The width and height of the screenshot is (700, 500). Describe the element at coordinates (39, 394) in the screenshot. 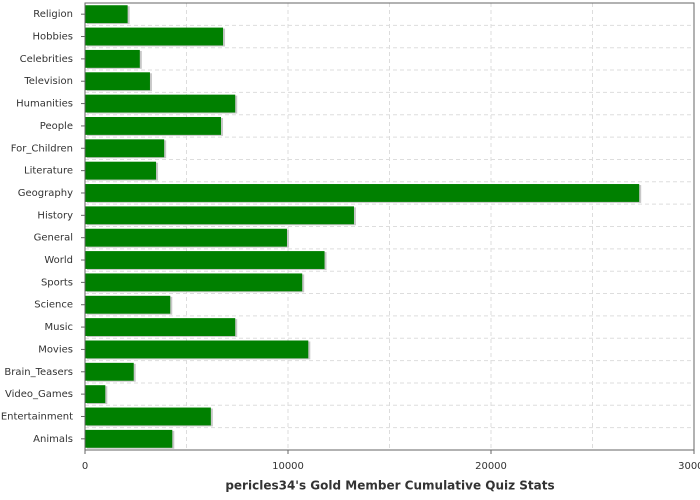

I see `y-tick-label: Video_Games` at that location.